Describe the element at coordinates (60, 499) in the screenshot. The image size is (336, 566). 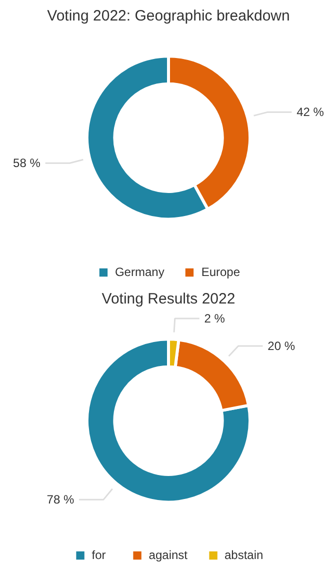
I see `data-label: 78 %` at that location.